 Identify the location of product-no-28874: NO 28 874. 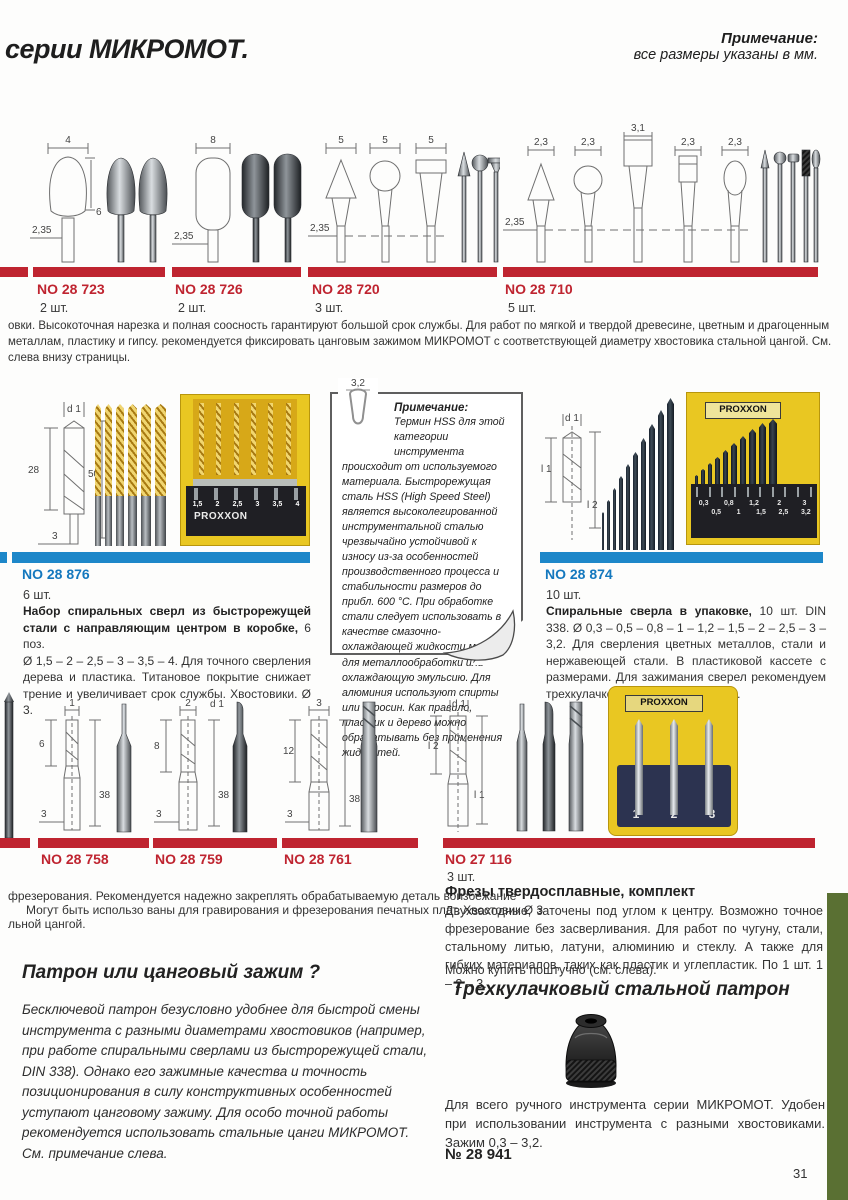
(579, 574).